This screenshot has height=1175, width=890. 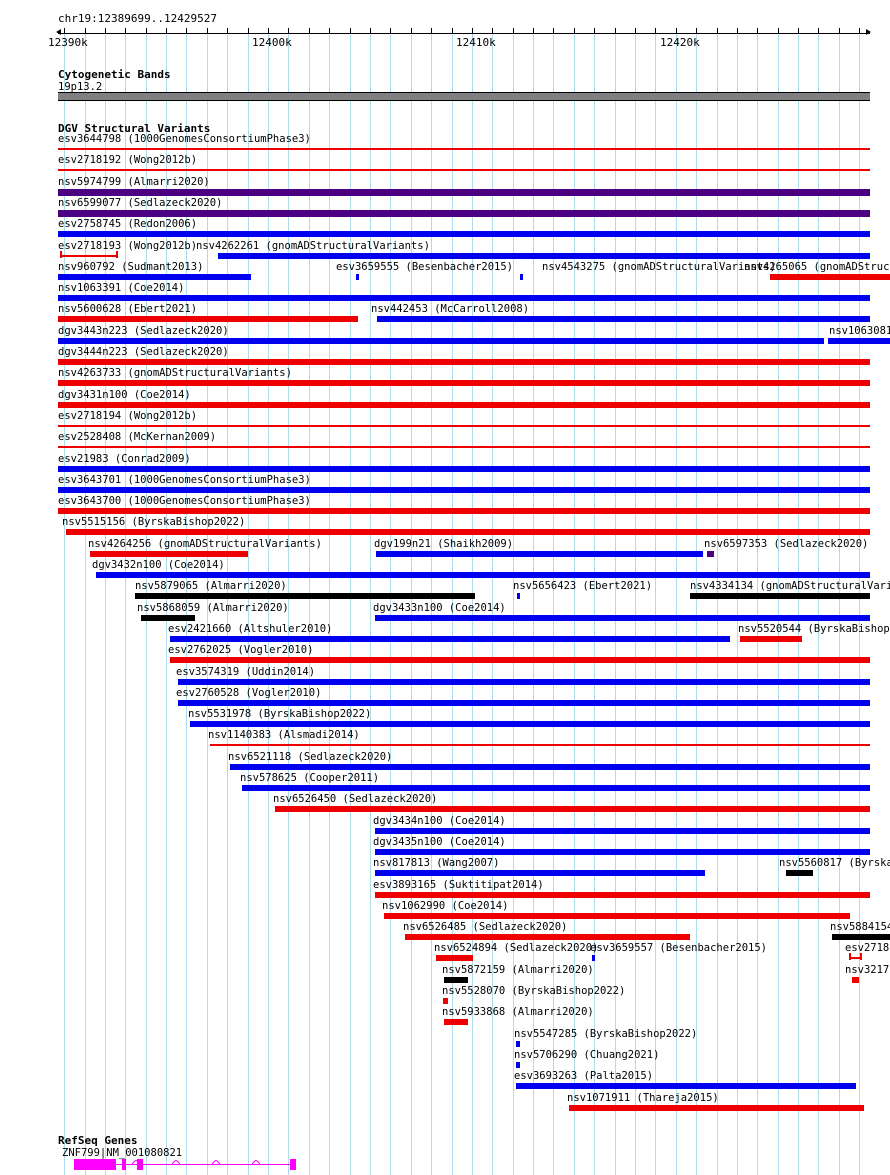 What do you see at coordinates (606, 1033) in the screenshot?
I see `dgv-feature-label: nsv5547285 (ByrskaBishop2022)` at bounding box center [606, 1033].